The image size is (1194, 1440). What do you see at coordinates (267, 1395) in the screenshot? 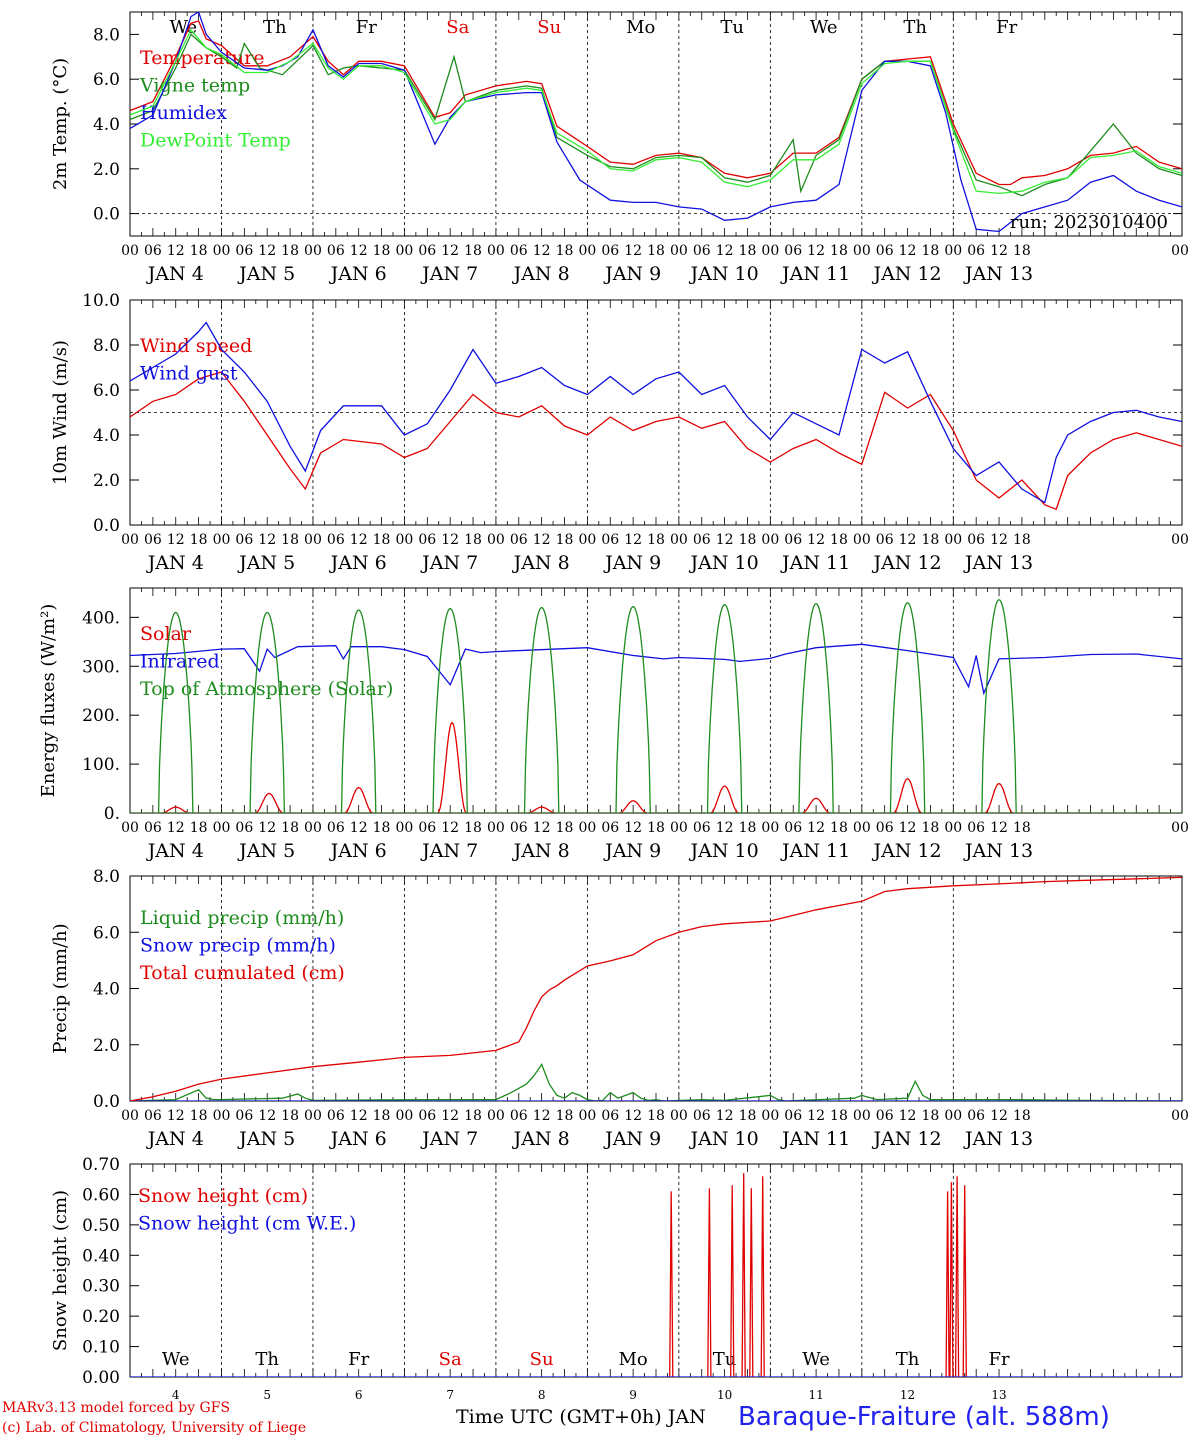
I see `day-number-label: 5` at bounding box center [267, 1395].